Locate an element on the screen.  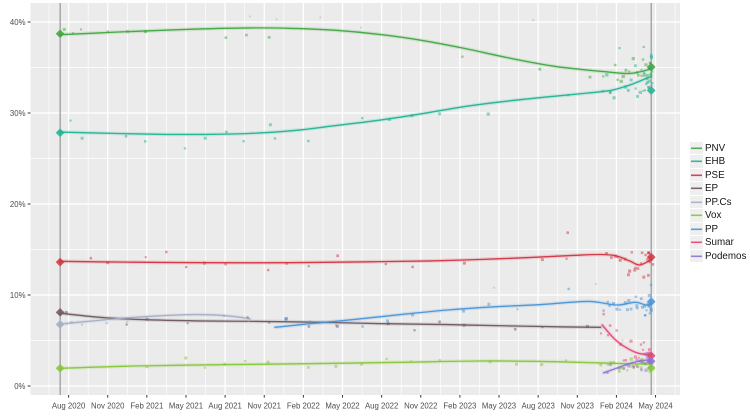
legend-key-PP is located at coordinates (696, 229).